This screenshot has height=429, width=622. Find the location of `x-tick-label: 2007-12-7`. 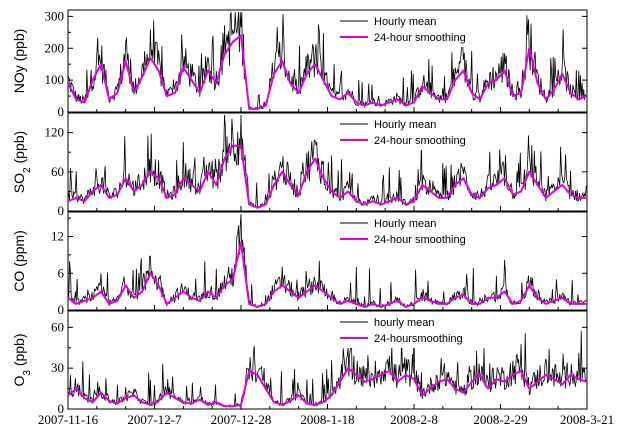

x-tick-label: 2007-12-7 is located at coordinates (154, 419).